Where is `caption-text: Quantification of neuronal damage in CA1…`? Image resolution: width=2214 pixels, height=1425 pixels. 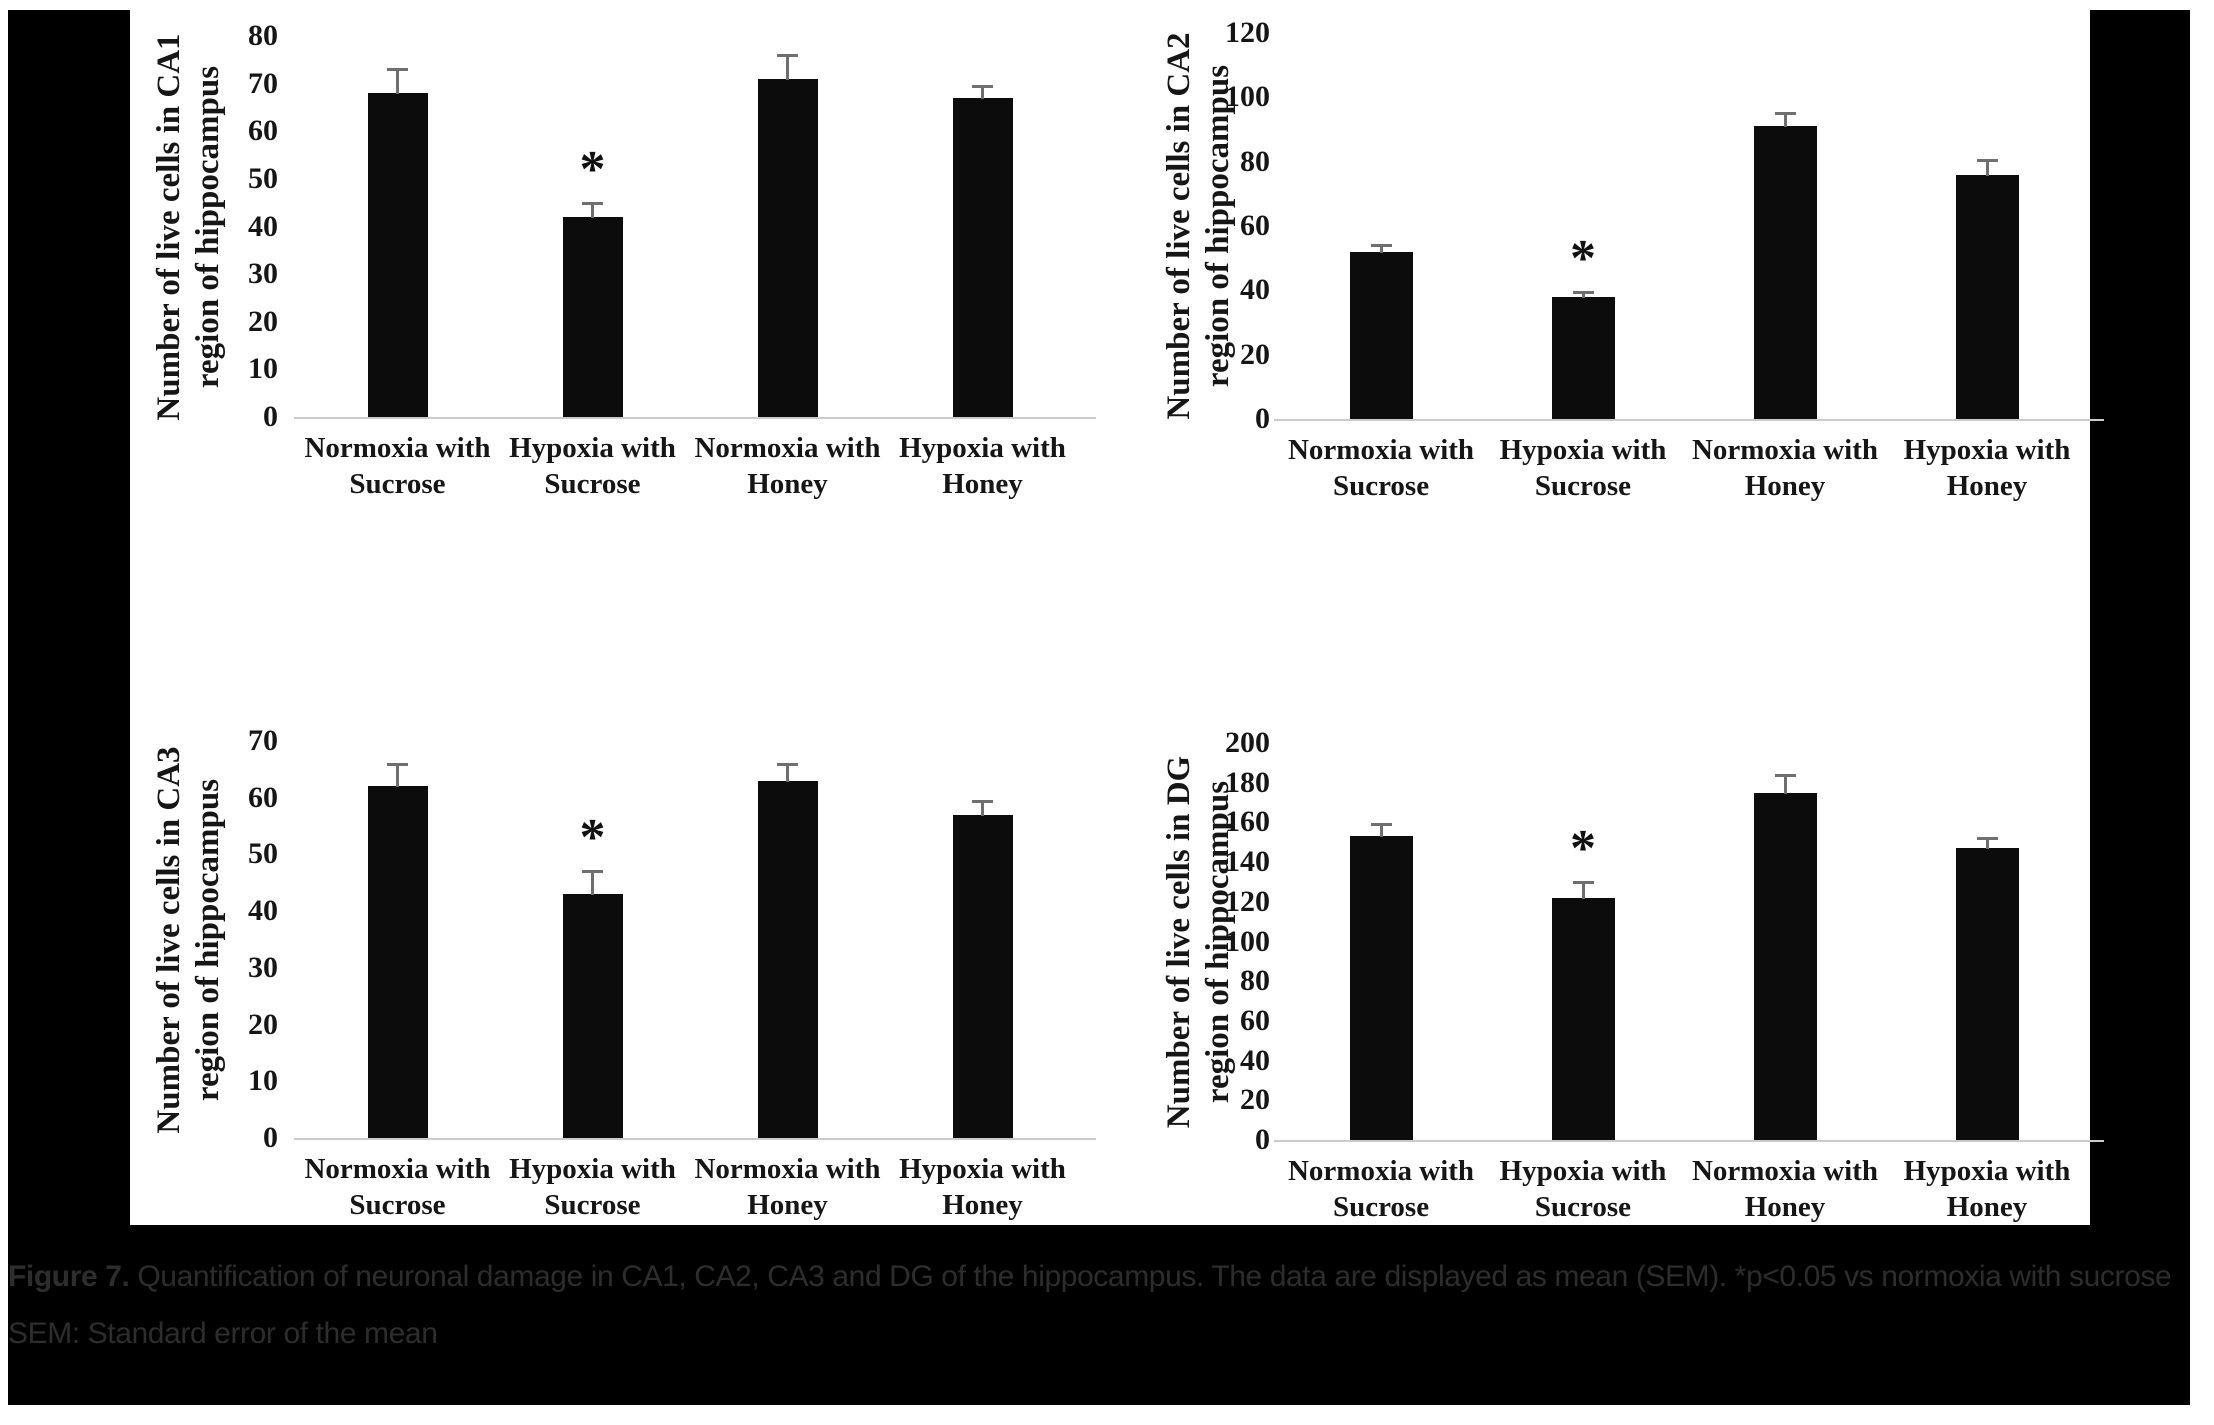
caption-text: Quantification of neuronal damage in CA1… is located at coordinates (1150, 1276).